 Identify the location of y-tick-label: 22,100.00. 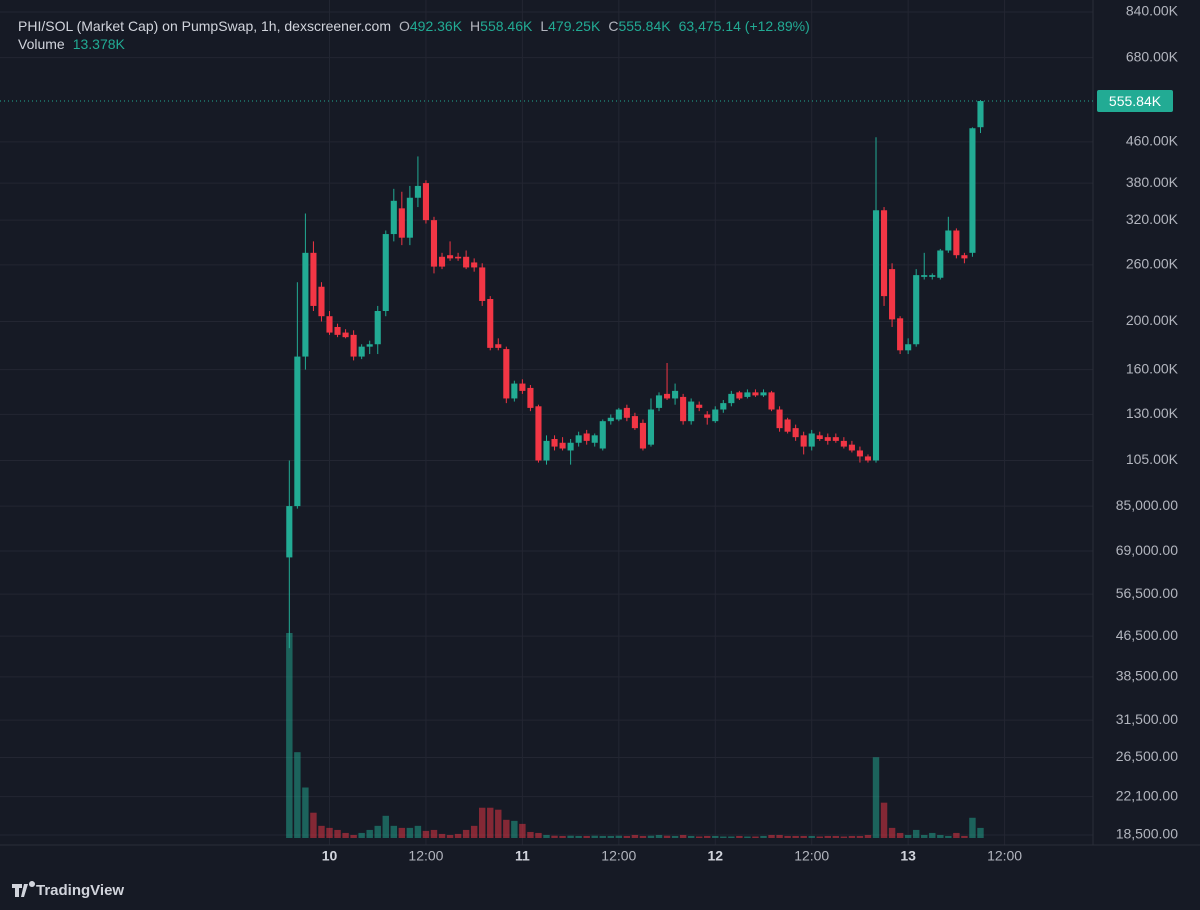
(1147, 795).